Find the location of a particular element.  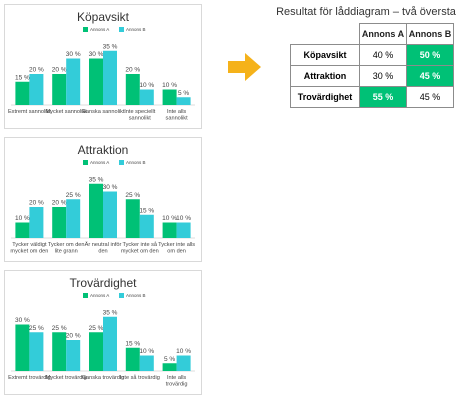

category-label: Mycket sannolikt is located at coordinates (67, 112).